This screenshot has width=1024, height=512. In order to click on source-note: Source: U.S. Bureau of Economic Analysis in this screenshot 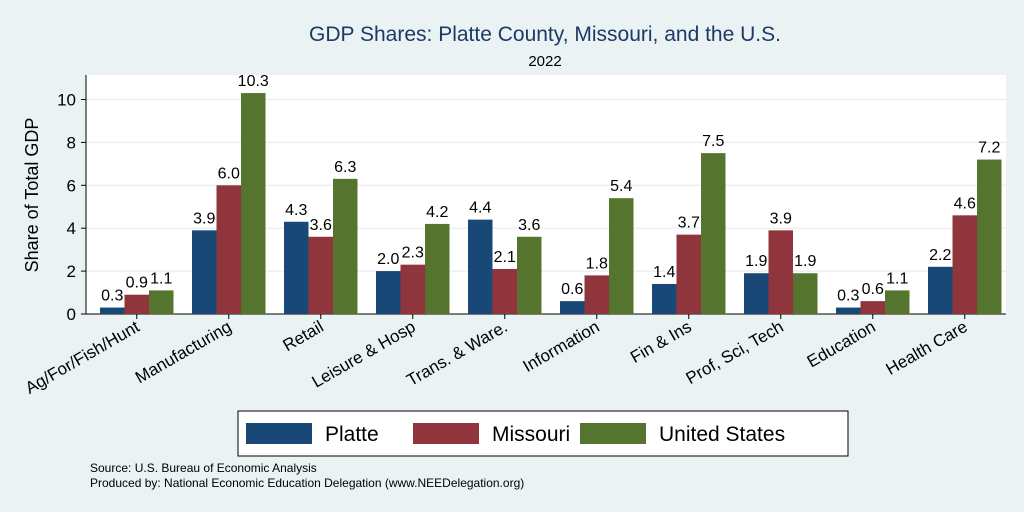, I will do `click(203, 468)`.